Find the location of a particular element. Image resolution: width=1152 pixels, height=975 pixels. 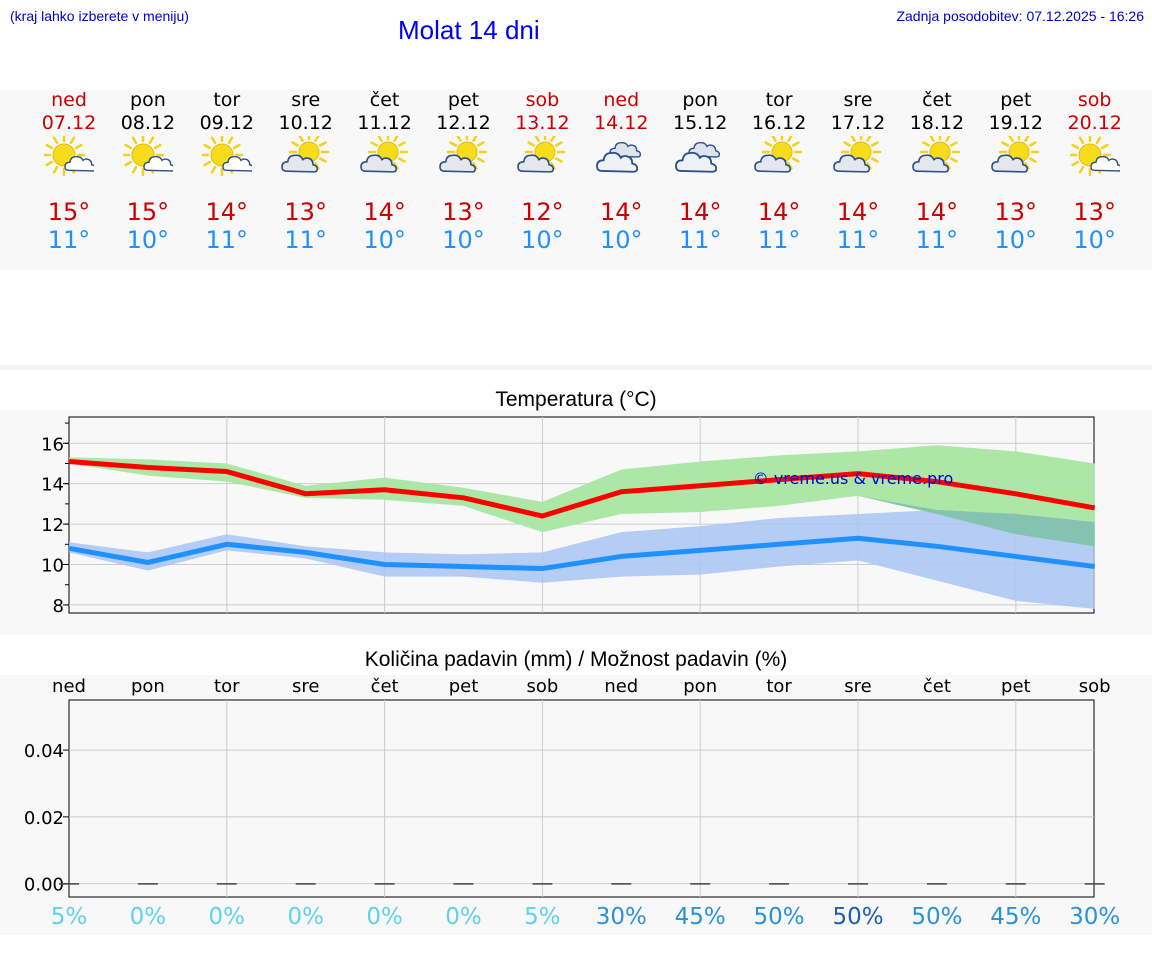

day-date: 13.12 is located at coordinates (542, 123).